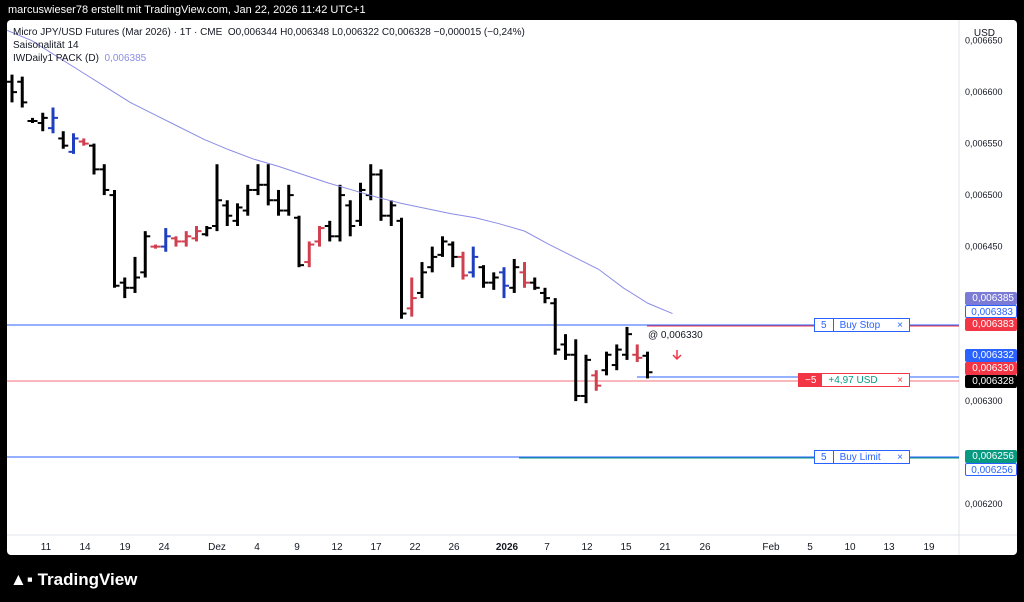  Describe the element at coordinates (984, 144) in the screenshot. I see `y-tick-label: 0,006550` at that location.